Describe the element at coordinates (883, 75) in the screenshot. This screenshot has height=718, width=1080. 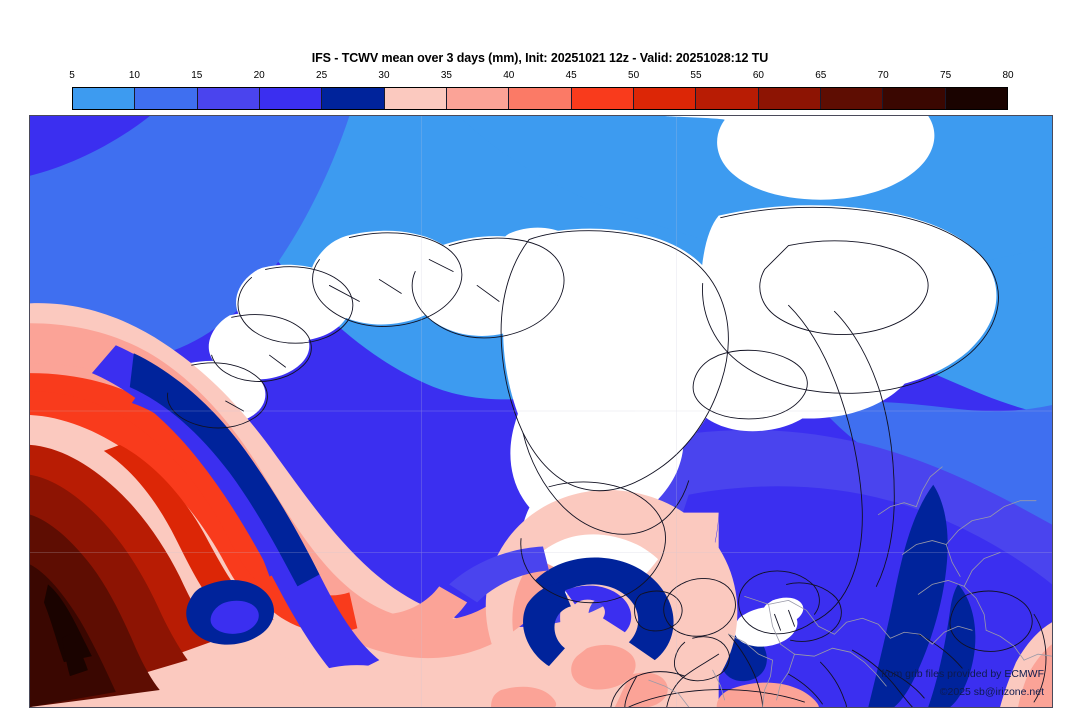
I see `colorbar-tick-70: 70` at that location.